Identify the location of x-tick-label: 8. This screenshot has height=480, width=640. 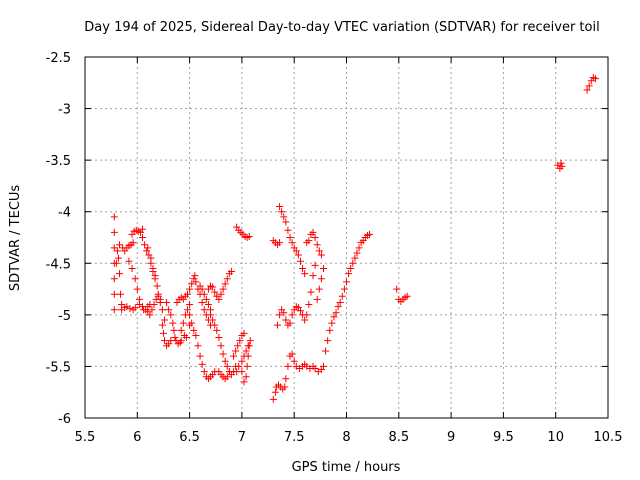
(346, 437).